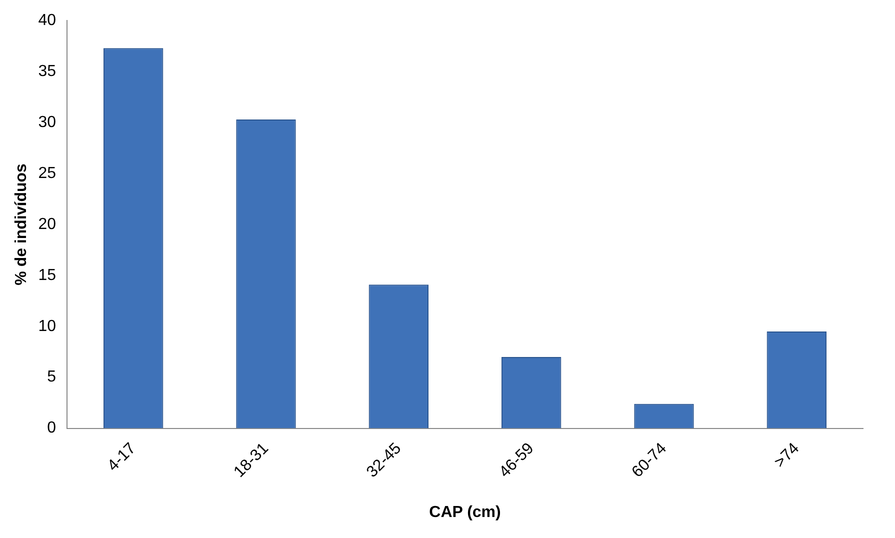 The image size is (895, 538). I want to click on y-tick-label: 35, so click(47, 71).